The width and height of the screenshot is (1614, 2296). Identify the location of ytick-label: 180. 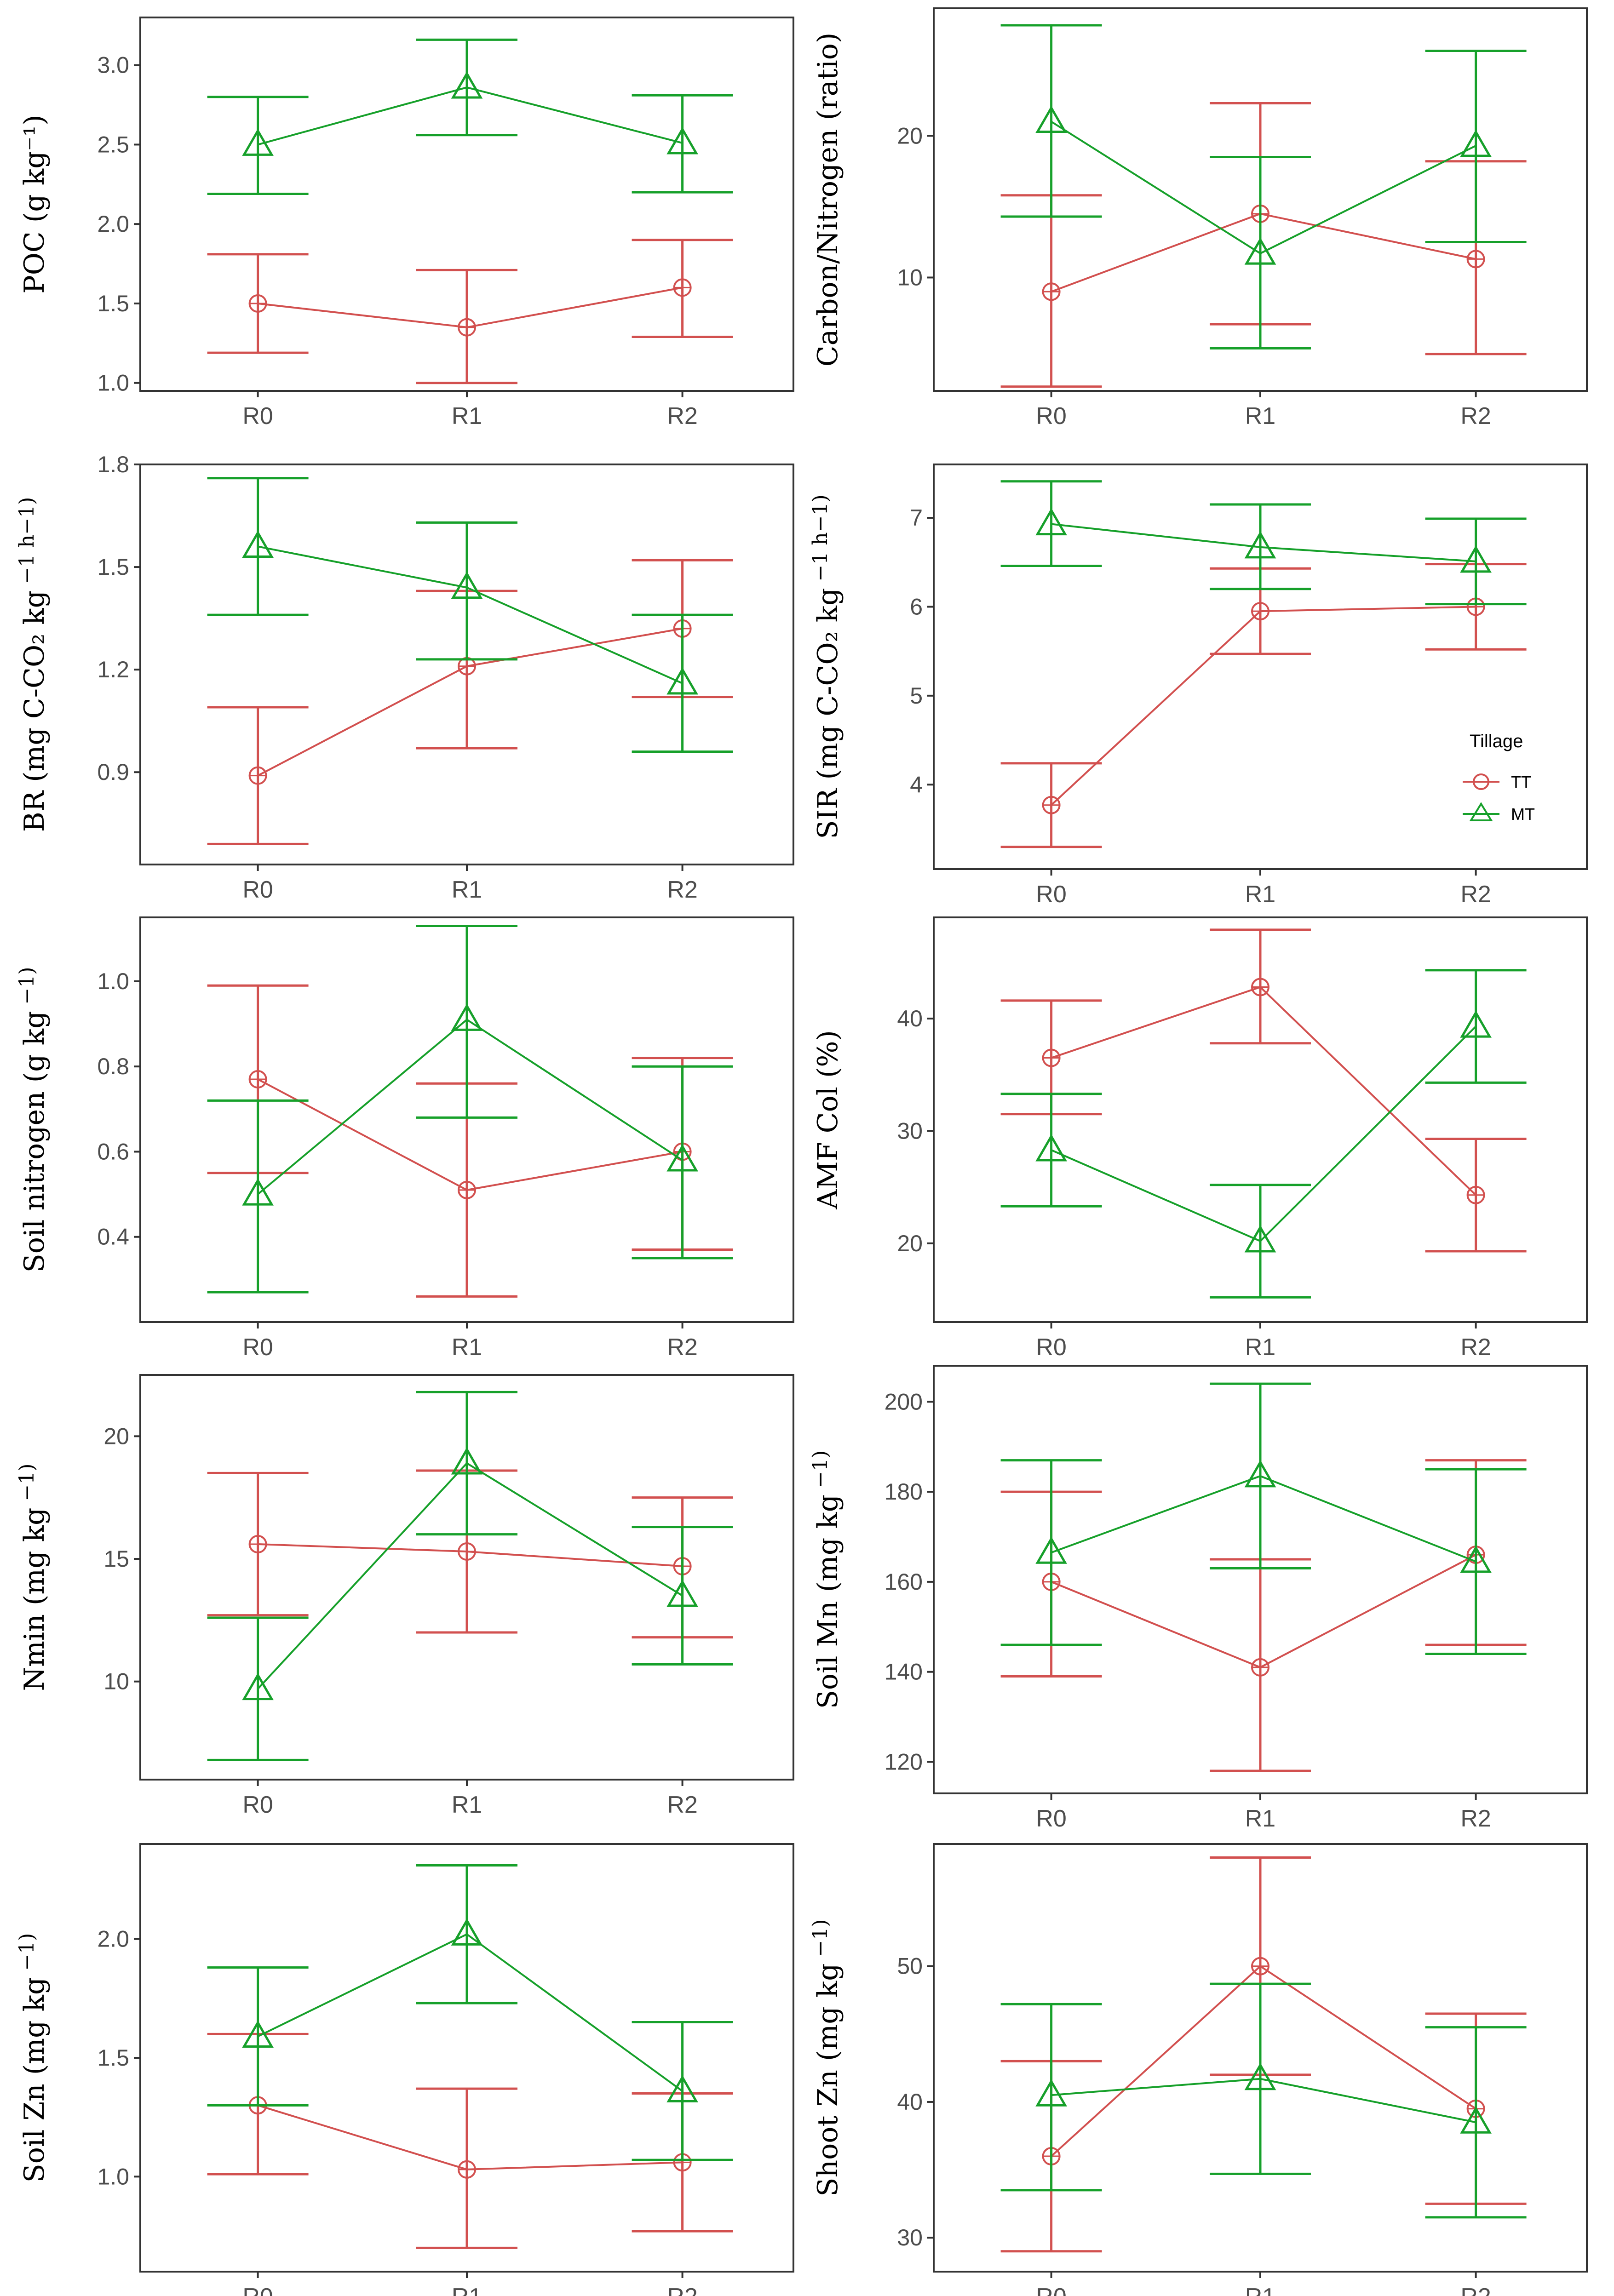
(904, 1492).